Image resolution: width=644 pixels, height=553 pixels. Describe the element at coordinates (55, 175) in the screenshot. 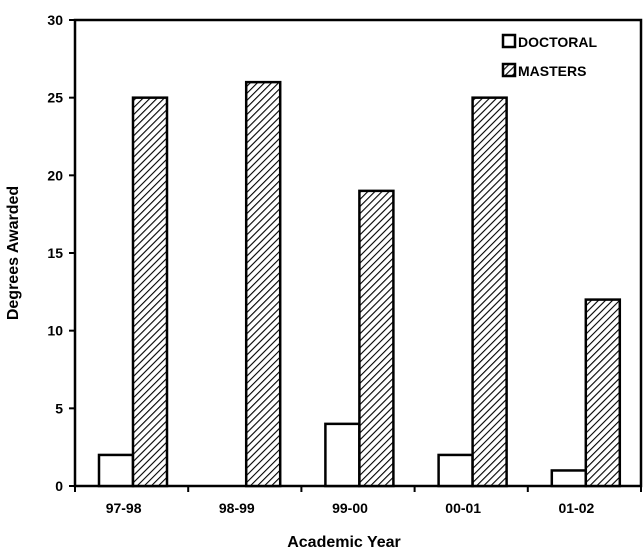

I see `y-tick-label: 20` at that location.